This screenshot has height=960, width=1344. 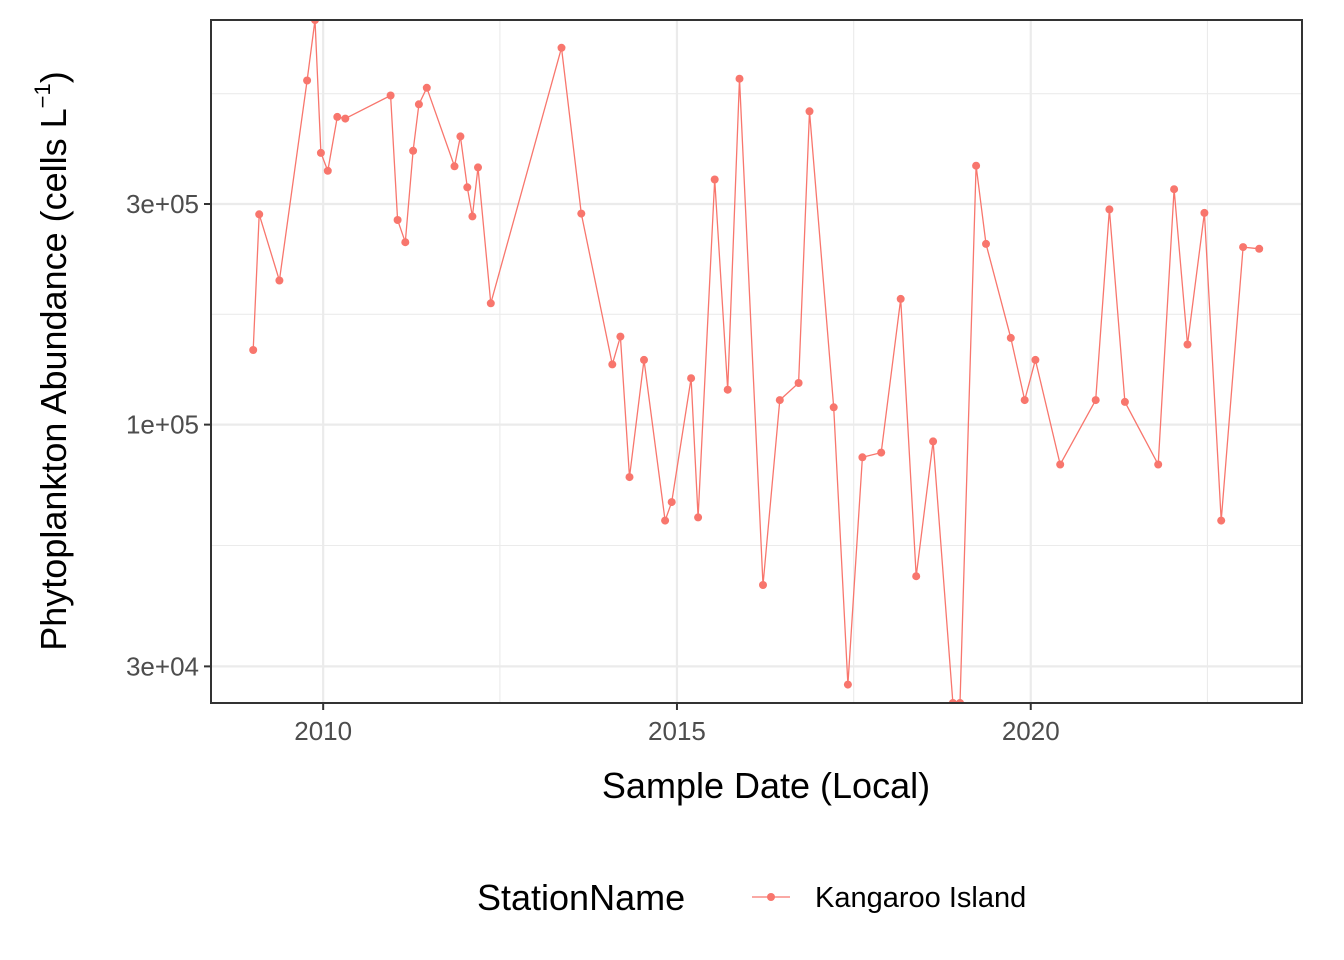 I want to click on x-axis-title: Sample Date (Local), so click(x=766, y=785).